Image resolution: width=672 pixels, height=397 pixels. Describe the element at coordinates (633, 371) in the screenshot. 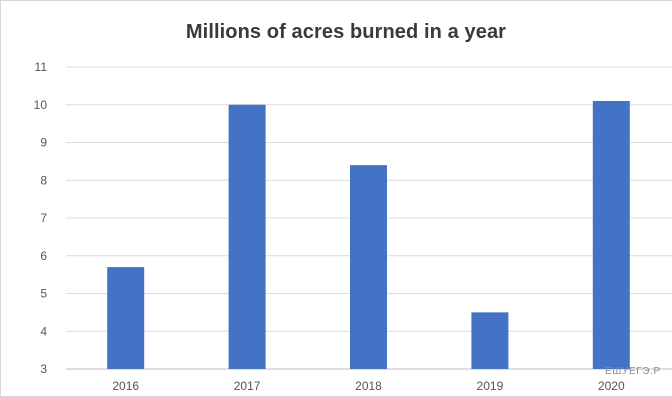

I see `watermark-text: ЕШУЕГЭ.Р` at that location.